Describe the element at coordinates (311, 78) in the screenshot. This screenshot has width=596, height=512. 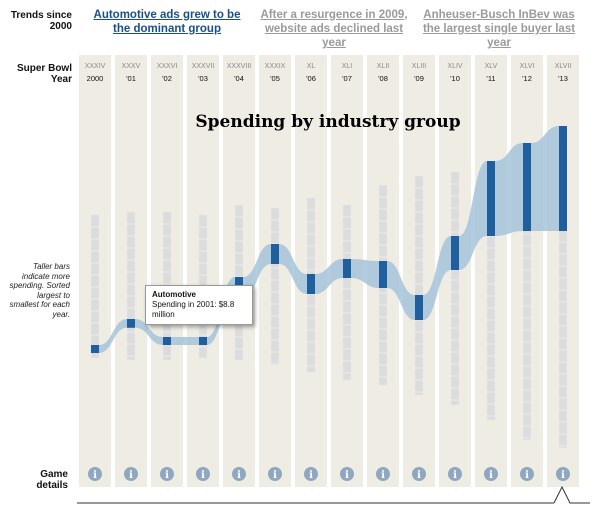
I see `x-tick-label: '06` at that location.